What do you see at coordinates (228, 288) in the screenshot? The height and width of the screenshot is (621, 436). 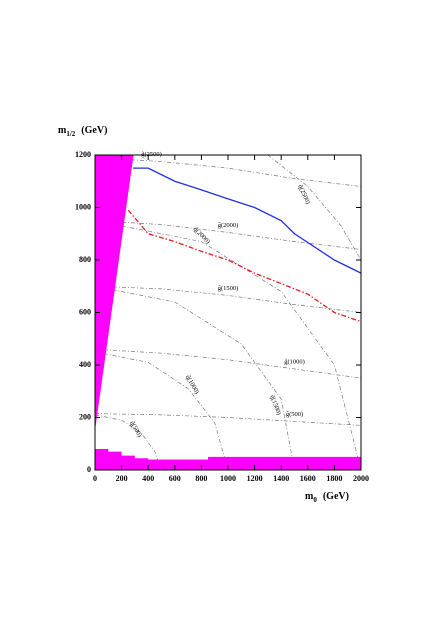 I see `contour-label: g̃(1500)` at bounding box center [228, 288].